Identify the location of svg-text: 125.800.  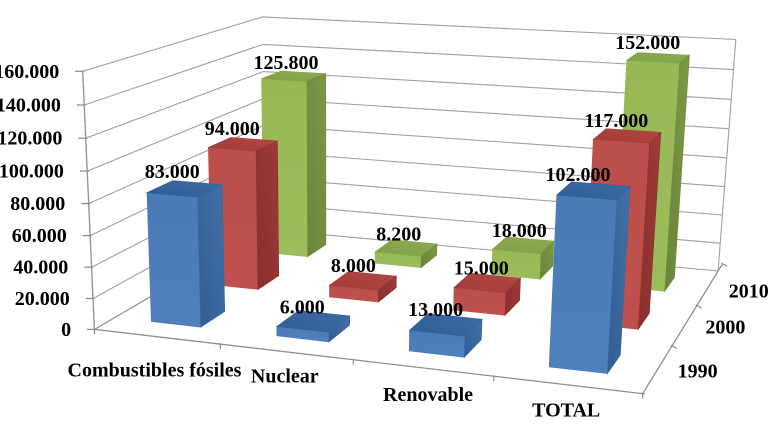
(286, 63).